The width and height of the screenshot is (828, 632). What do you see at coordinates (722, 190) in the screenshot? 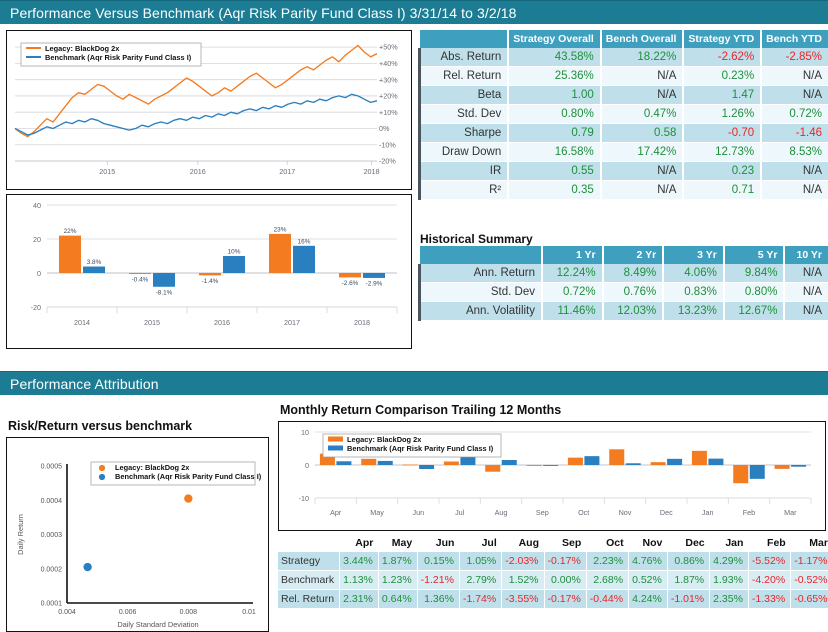
I see `stat-cell: 0.71` at bounding box center [722, 190].